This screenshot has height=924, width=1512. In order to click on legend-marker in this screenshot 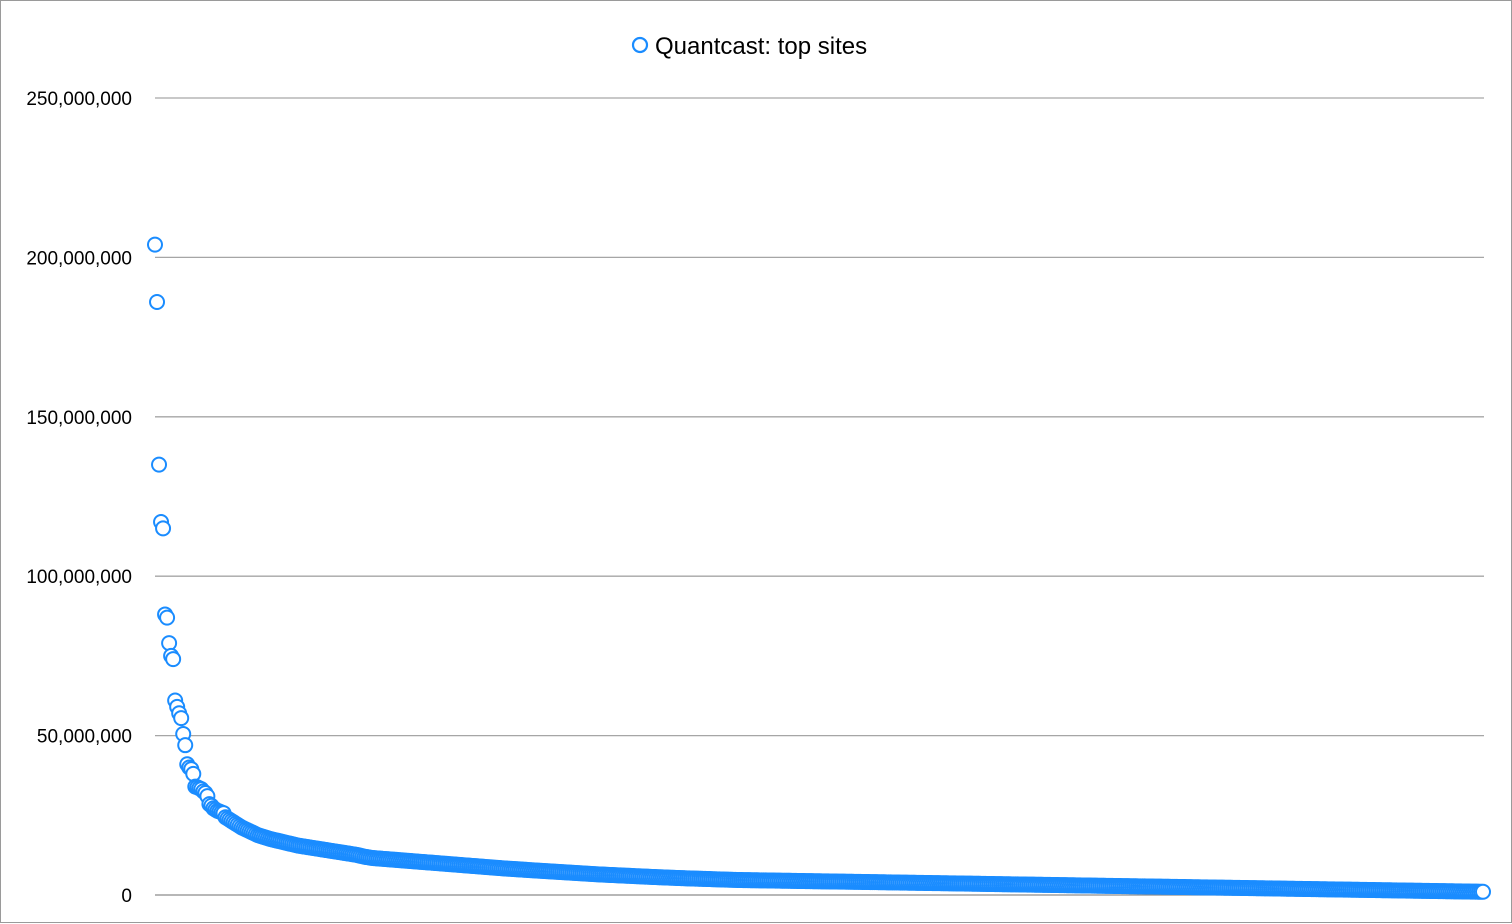, I will do `click(640, 45)`.